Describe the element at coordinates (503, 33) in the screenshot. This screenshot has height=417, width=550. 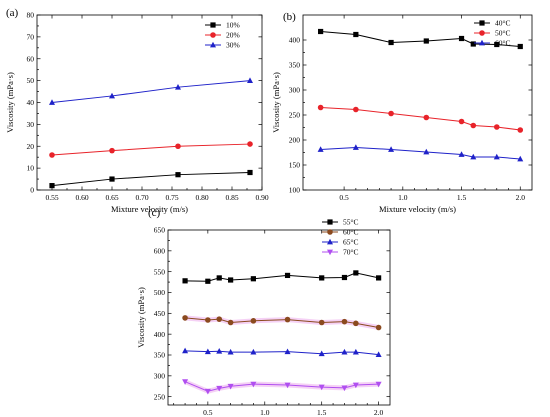
I see `legend-label: 50°C` at that location.